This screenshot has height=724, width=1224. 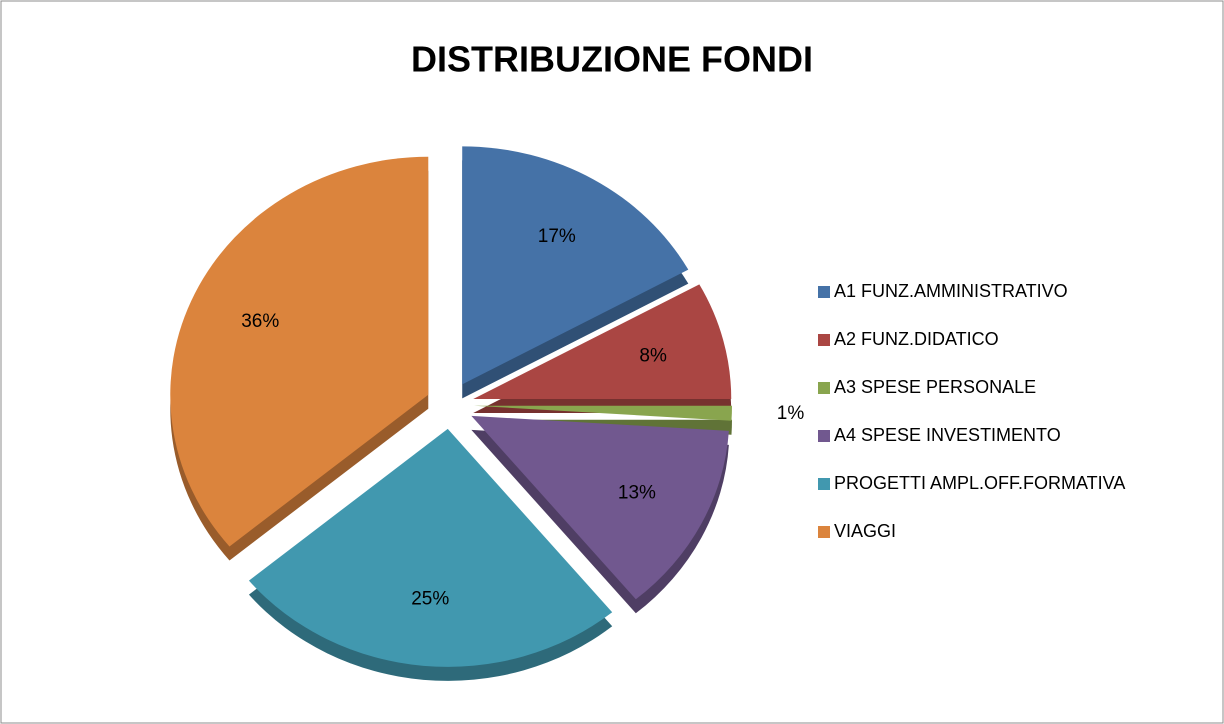 What do you see at coordinates (612, 59) in the screenshot?
I see `chart-title: DISTRIBUZIONE FONDI` at bounding box center [612, 59].